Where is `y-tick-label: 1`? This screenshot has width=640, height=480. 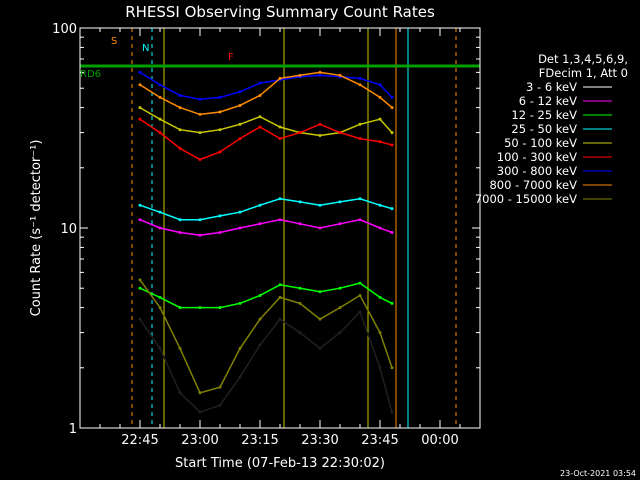
y-tick-label: 1 is located at coordinates (73, 429).